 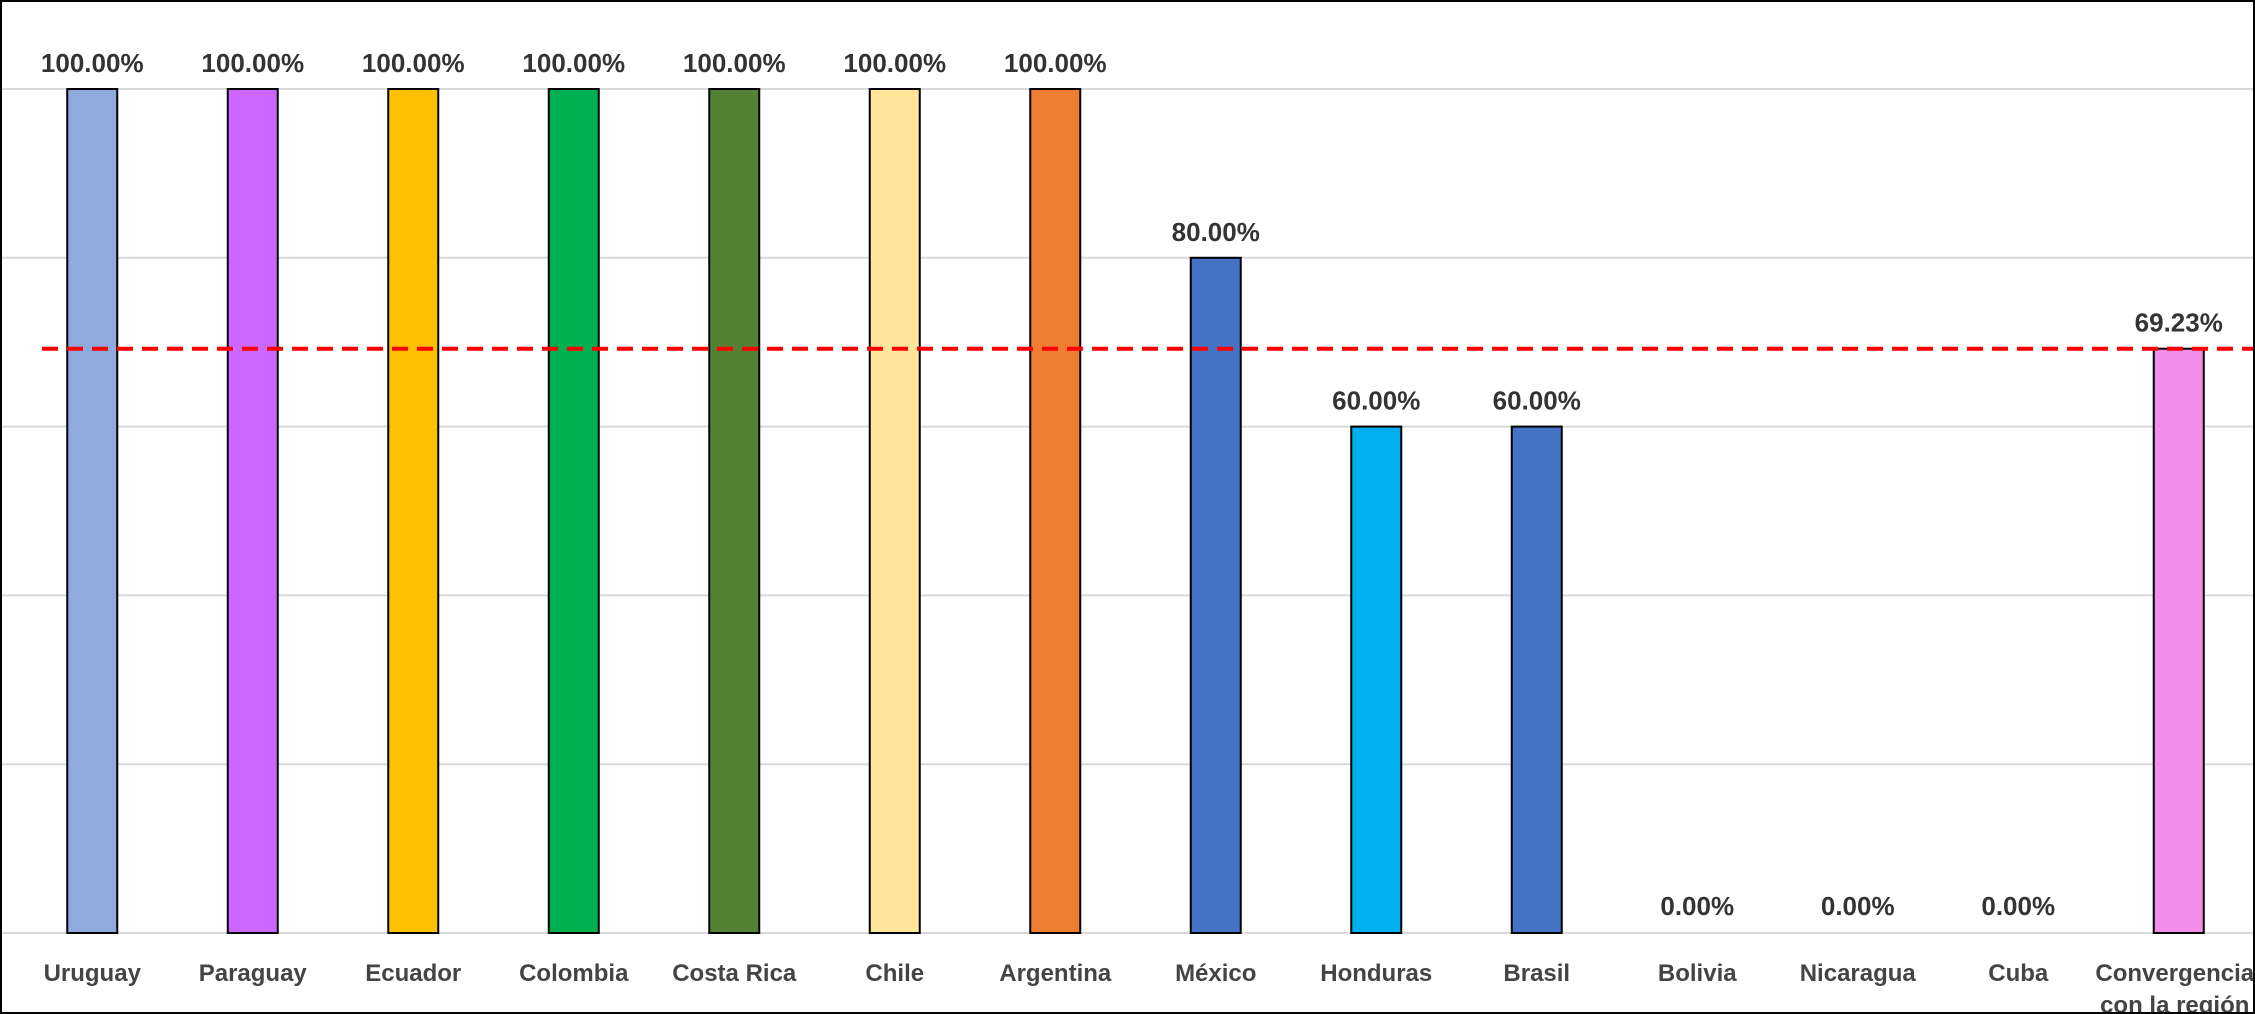 What do you see at coordinates (2018, 973) in the screenshot?
I see `category-label-cuba: Cuba` at bounding box center [2018, 973].